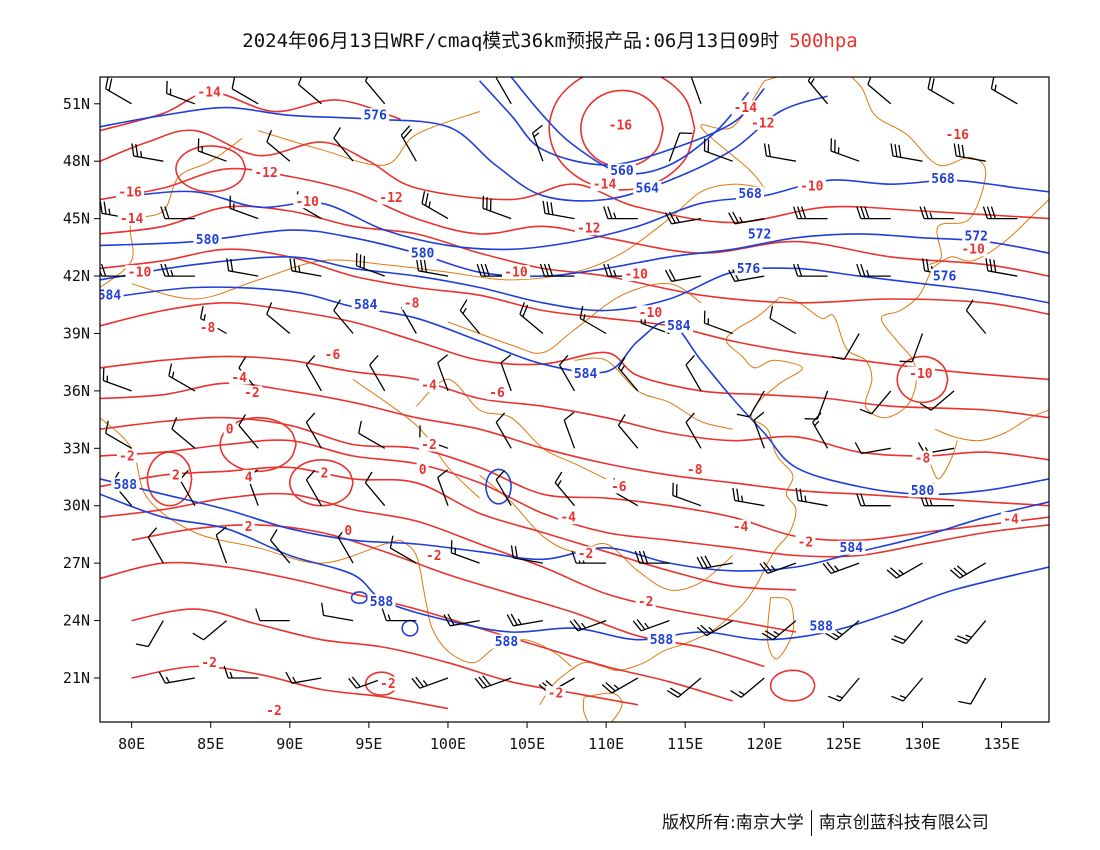 This screenshot has height=850, width=1100. Describe the element at coordinates (568, 518) in the screenshot. I see `contour-label: -4` at that location.